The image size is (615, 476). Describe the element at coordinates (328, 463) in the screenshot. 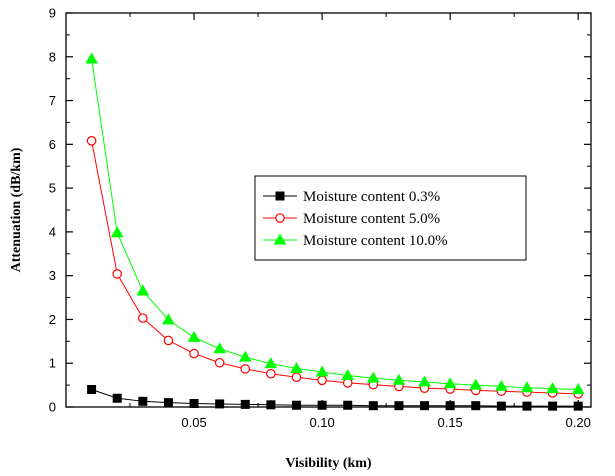

I see `x-axis-label: Visibility (km)` at that location.